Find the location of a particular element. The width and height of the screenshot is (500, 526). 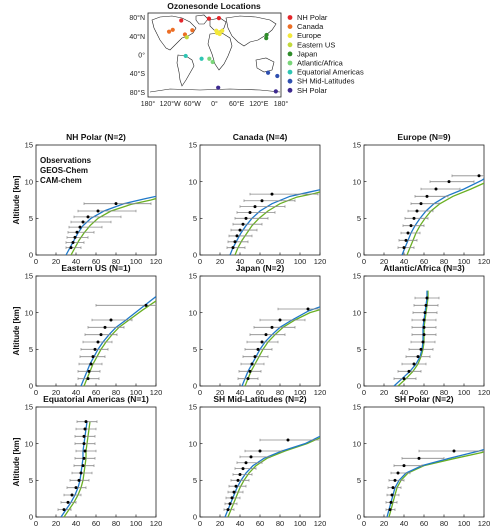

map-lat-tick: 80°N is located at coordinates (137, 18).